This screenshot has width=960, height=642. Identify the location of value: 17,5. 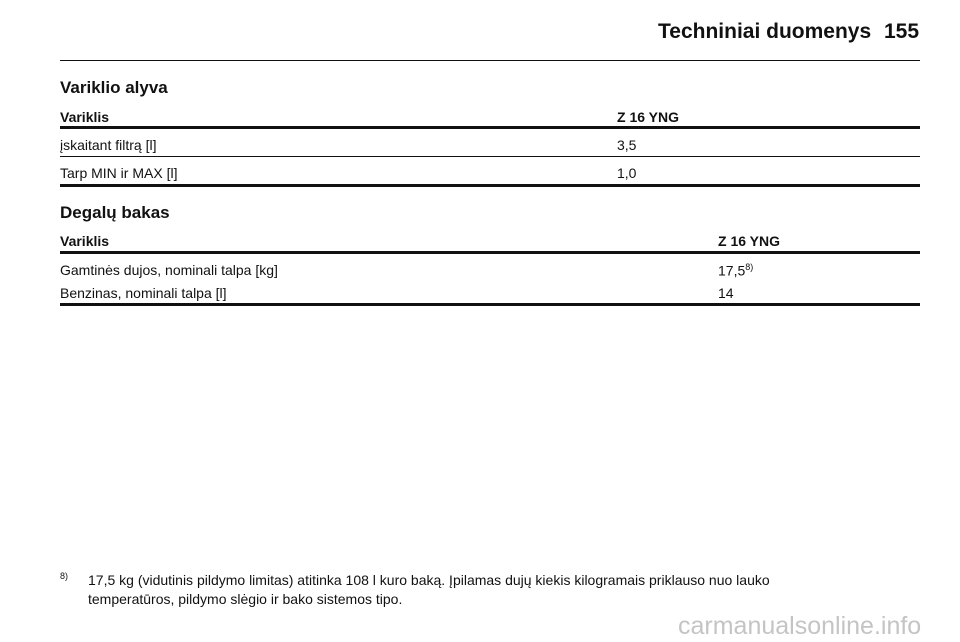
(732, 270).